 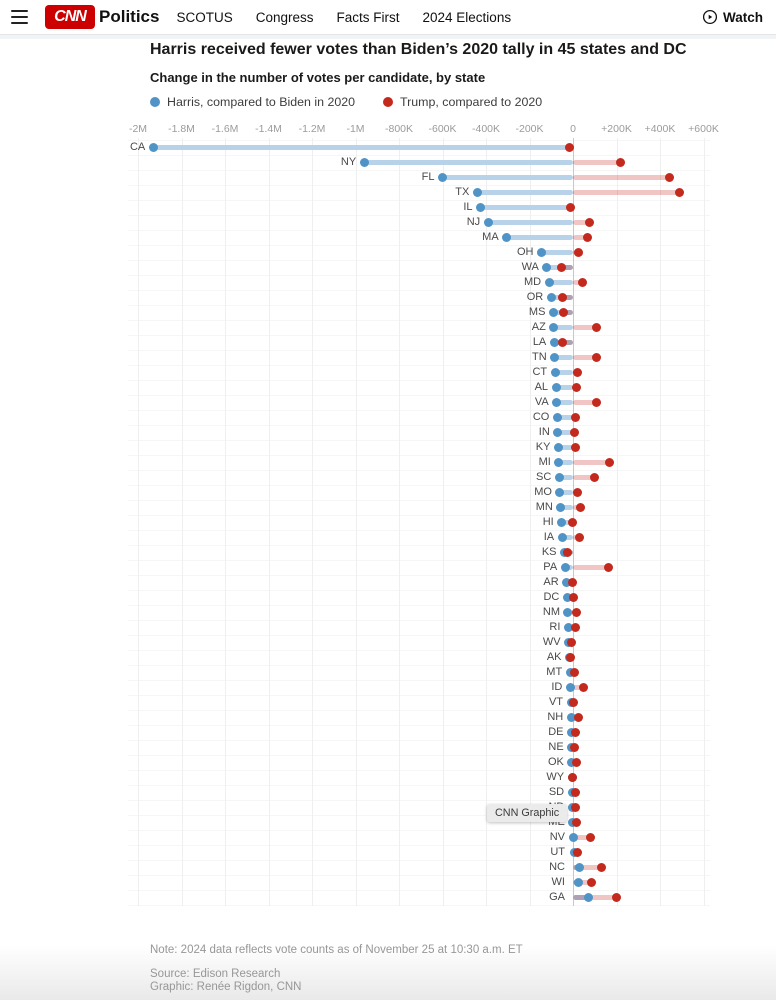 What do you see at coordinates (563, 342) in the screenshot?
I see `trump-dot-LA` at bounding box center [563, 342].